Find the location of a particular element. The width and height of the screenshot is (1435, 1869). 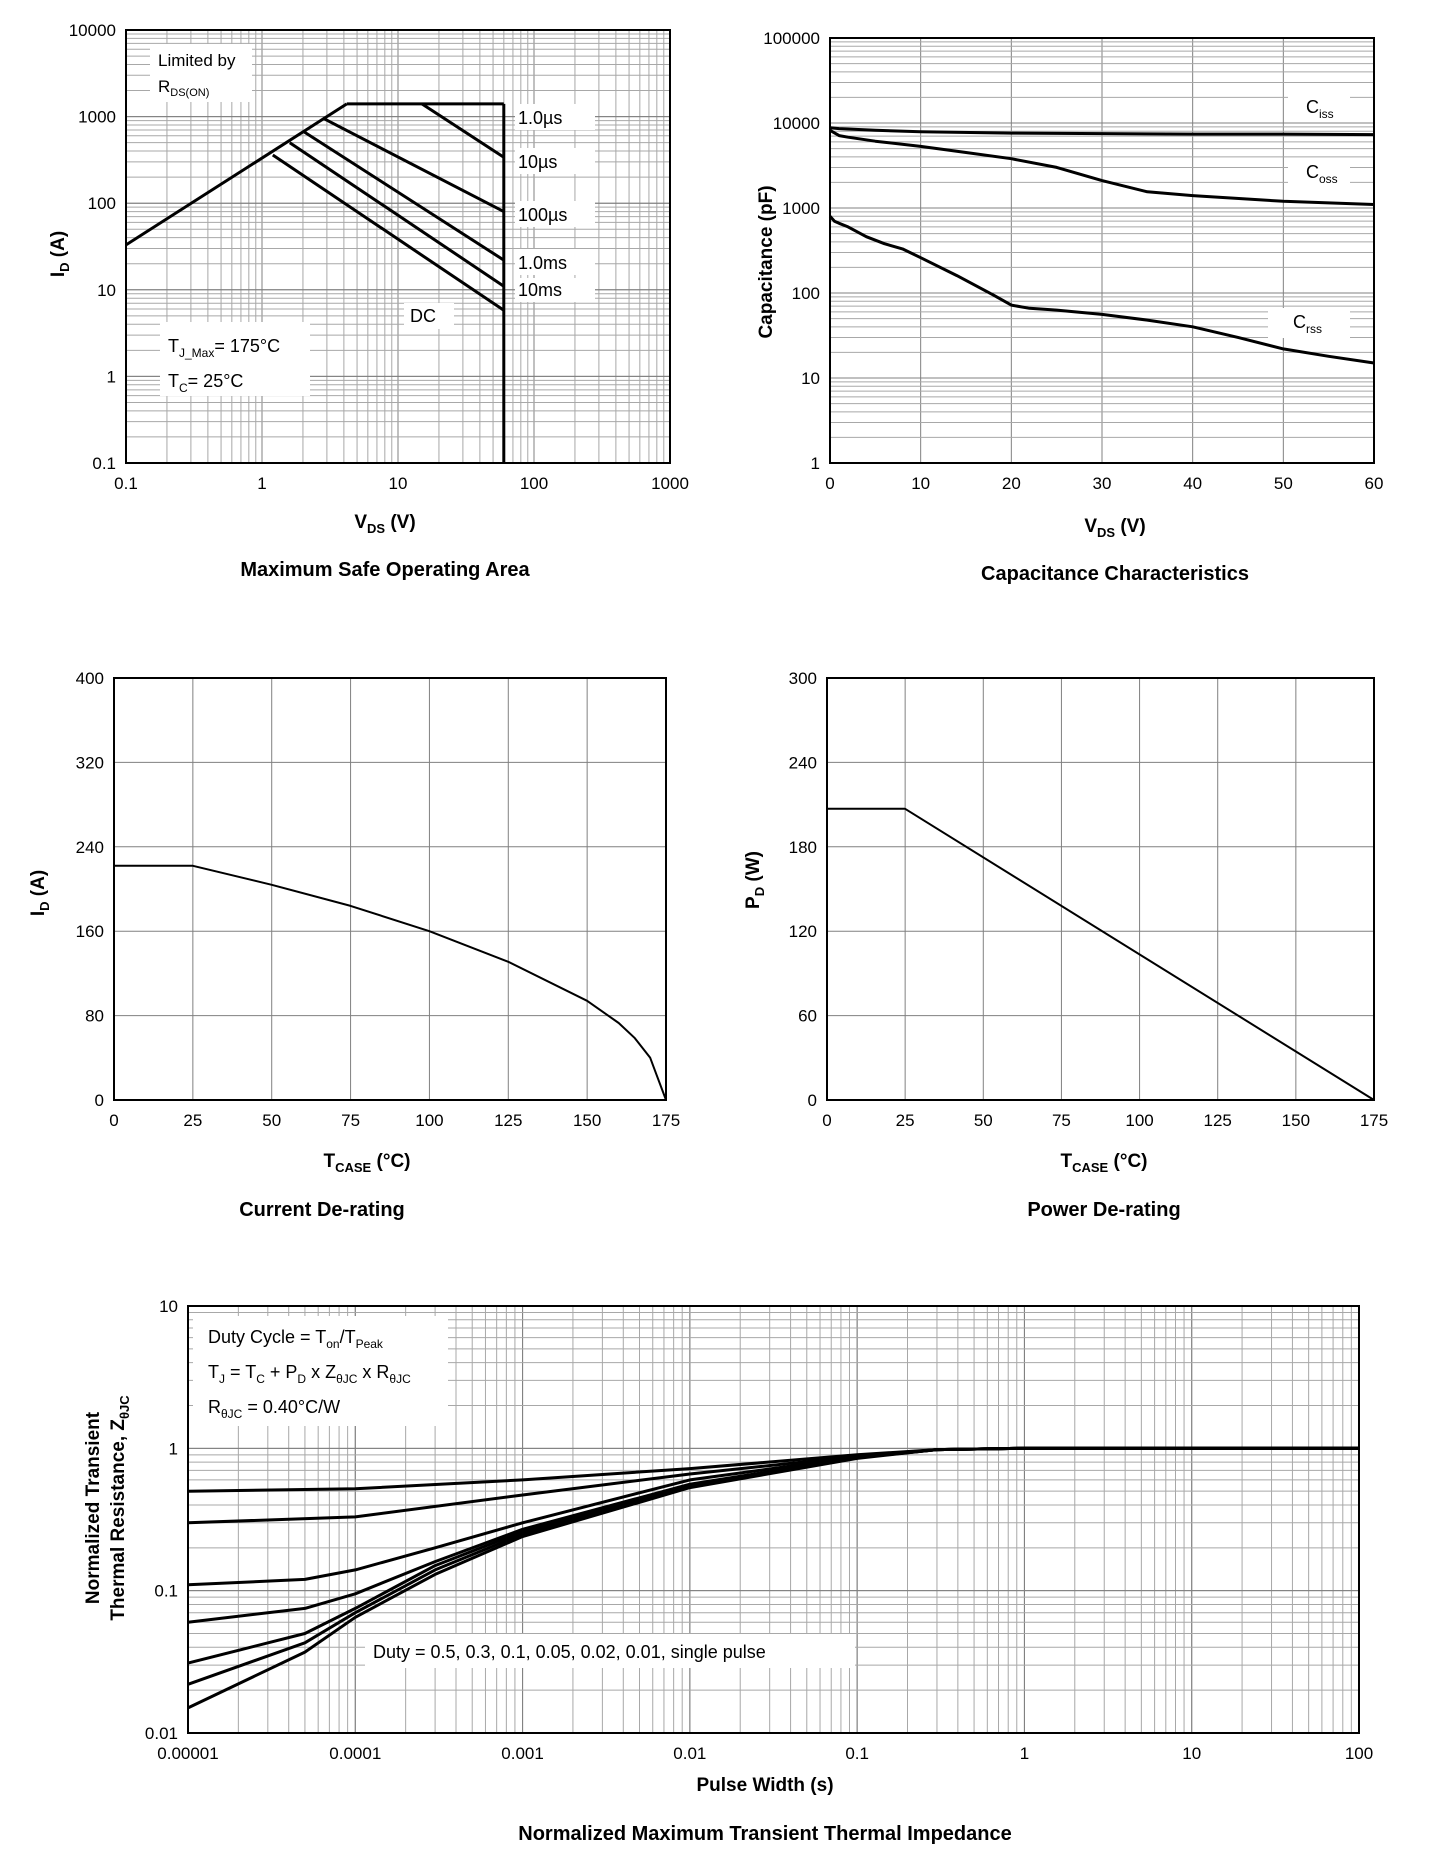

soa-label-bg-1ms is located at coordinates (555, 262).